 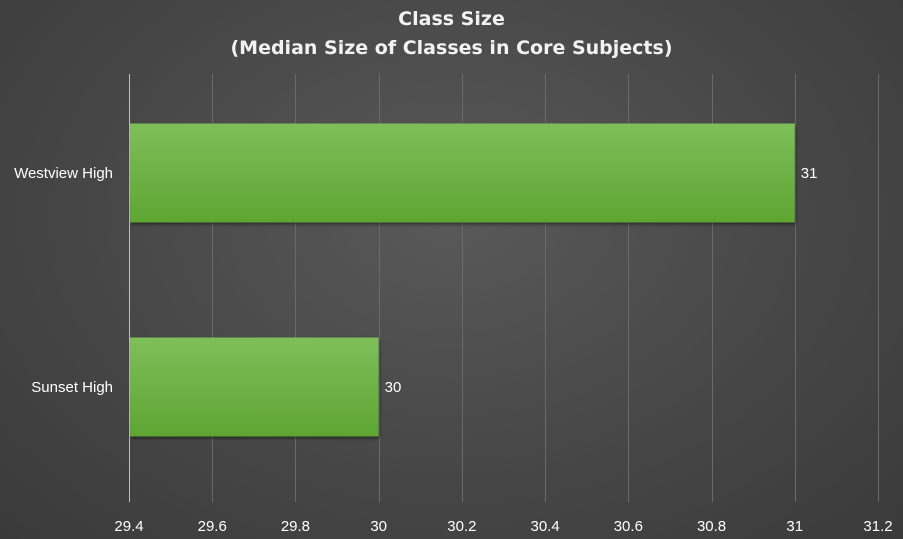 I want to click on x-tick-label: 29.6, so click(x=212, y=526).